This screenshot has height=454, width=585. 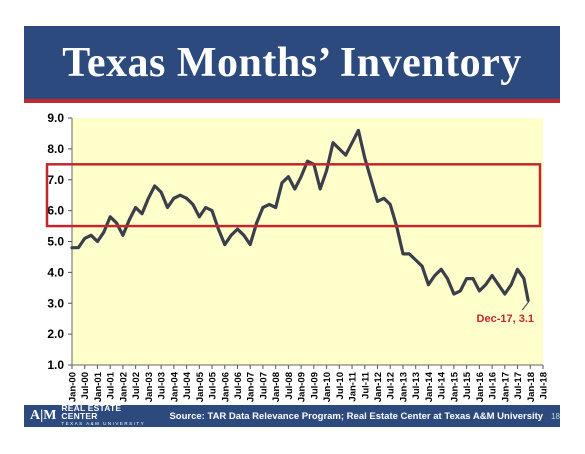 I want to click on y-tick-label: 9.0, so click(x=55, y=118).